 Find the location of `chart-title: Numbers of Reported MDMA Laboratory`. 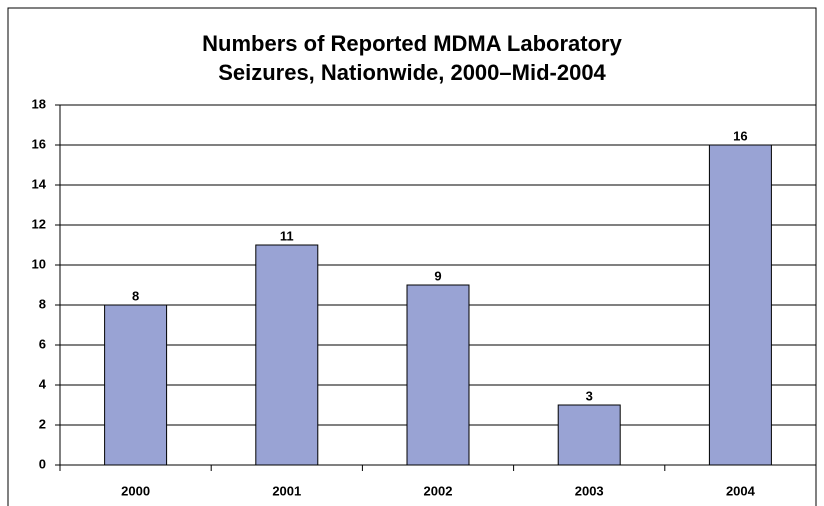

chart-title: Numbers of Reported MDMA Laboratory is located at coordinates (412, 43).